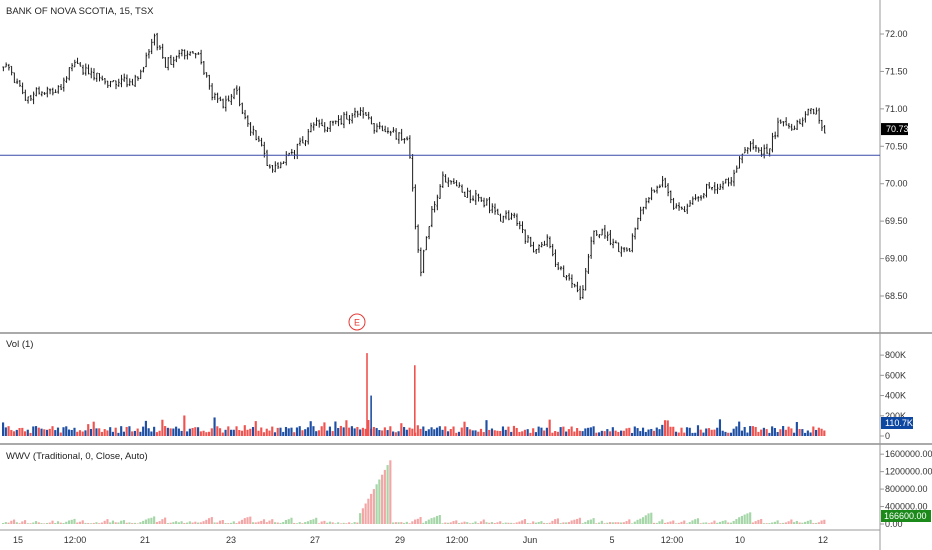 Image resolution: width=932 pixels, height=550 pixels. What do you see at coordinates (896, 109) in the screenshot?
I see `price-tick-label: 71.00` at bounding box center [896, 109].